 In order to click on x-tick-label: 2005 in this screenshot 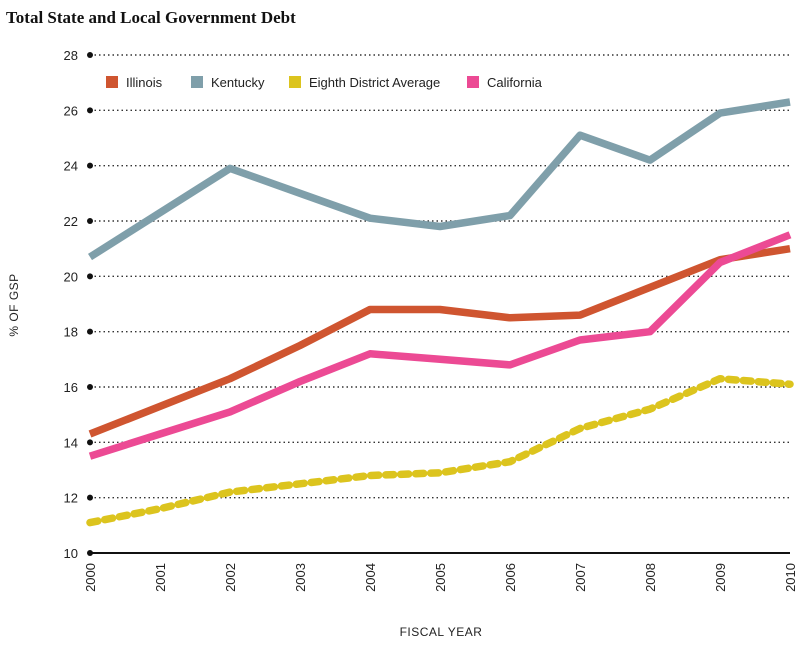, I will do `click(440, 577)`.